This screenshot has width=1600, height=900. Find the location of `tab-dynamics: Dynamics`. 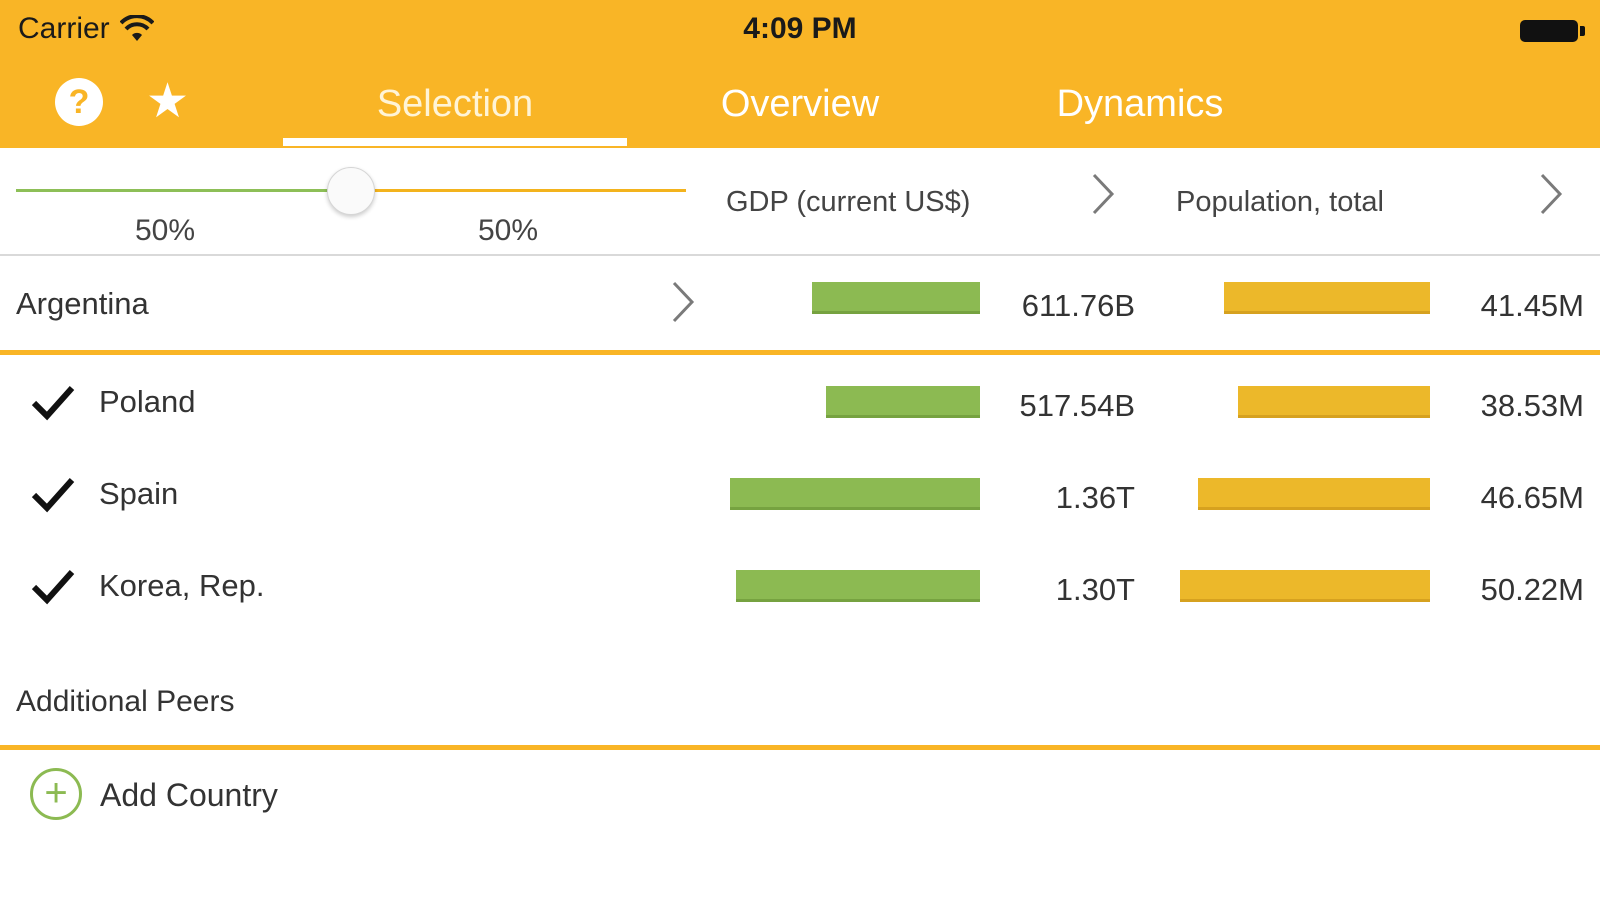

tab-dynamics: Dynamics is located at coordinates (1140, 104).